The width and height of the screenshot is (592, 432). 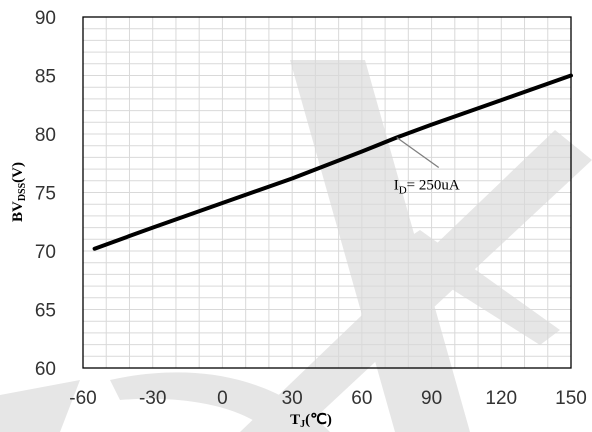 I want to click on x-axis-title: TJ(℃), so click(x=311, y=421).